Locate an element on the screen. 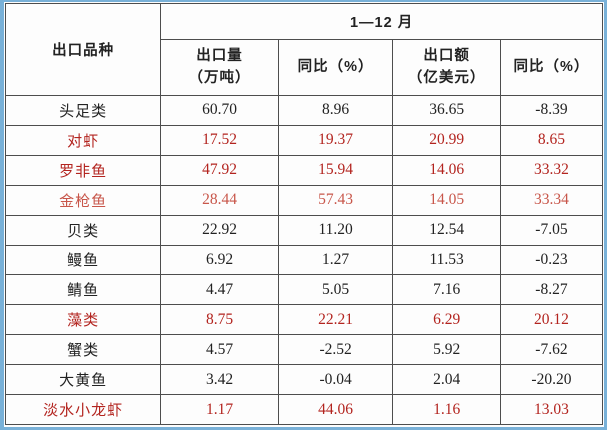 Image resolution: width=607 pixels, height=430 pixels. volume-cell: 22.92 is located at coordinates (219, 230).